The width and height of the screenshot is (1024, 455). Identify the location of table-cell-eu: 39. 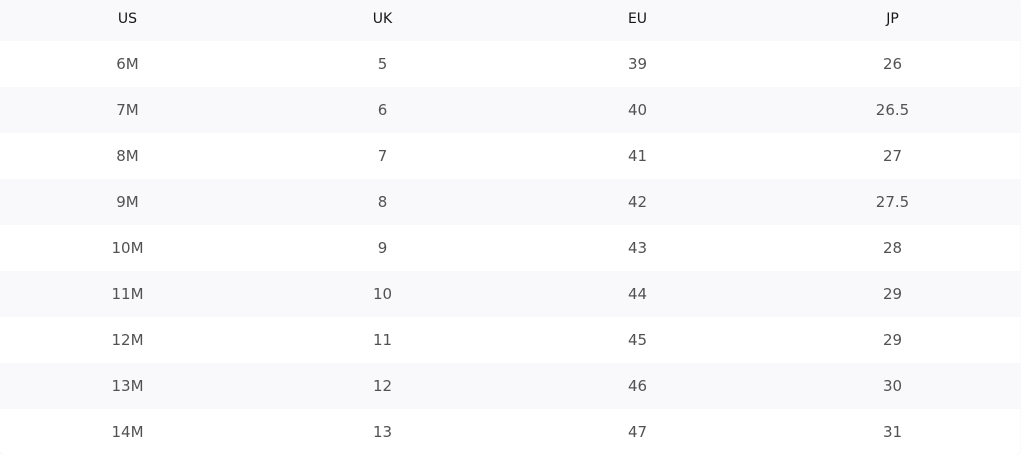
(637, 64).